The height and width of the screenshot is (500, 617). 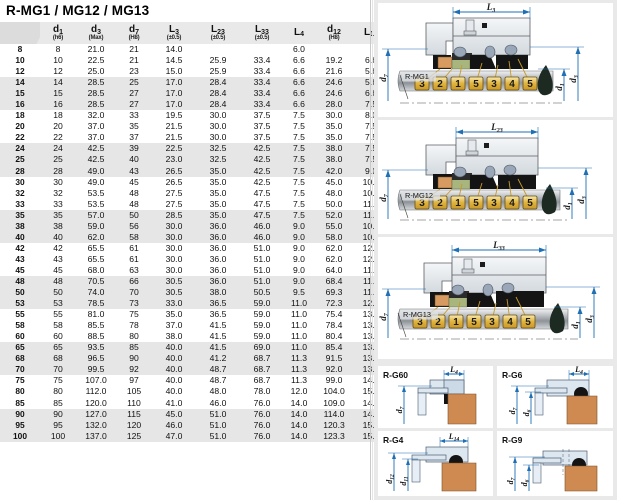 What do you see at coordinates (20, 292) in the screenshot?
I see `cell-size: 50` at bounding box center [20, 292].